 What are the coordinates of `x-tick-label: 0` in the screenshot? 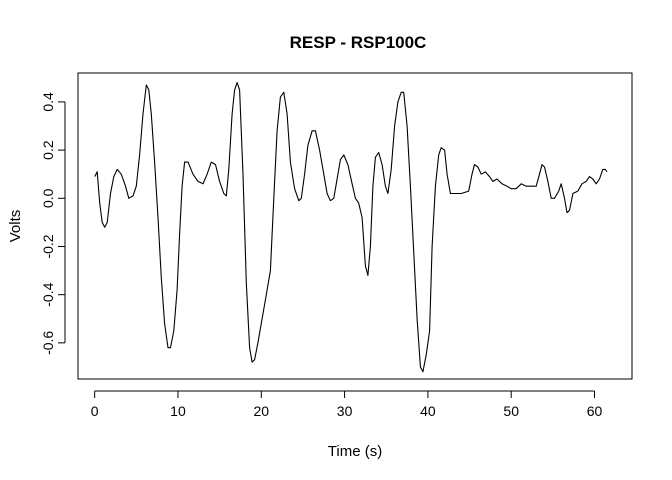 It's located at (95, 411).